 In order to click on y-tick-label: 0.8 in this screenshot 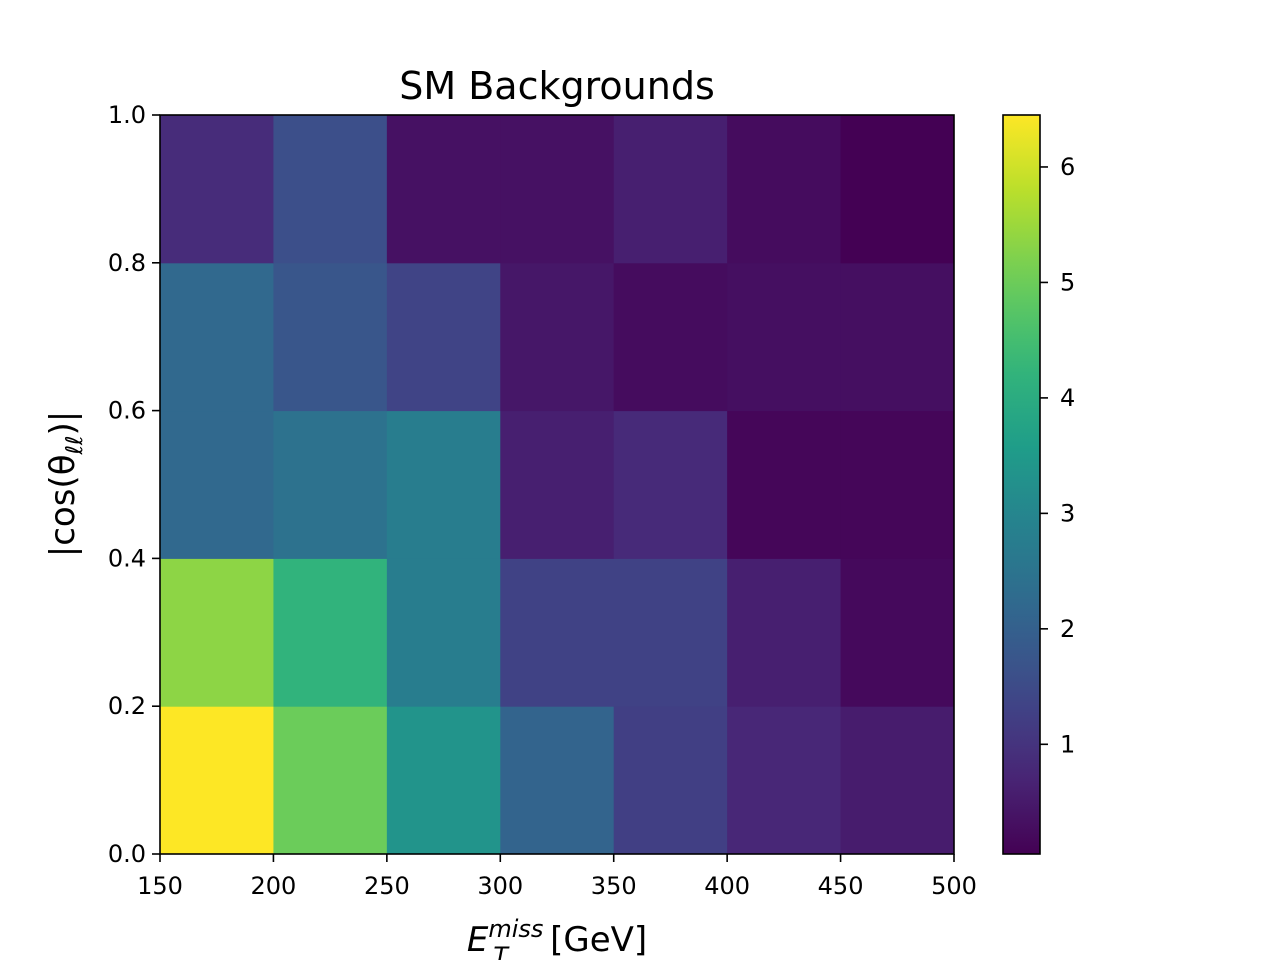, I will do `click(127, 263)`.